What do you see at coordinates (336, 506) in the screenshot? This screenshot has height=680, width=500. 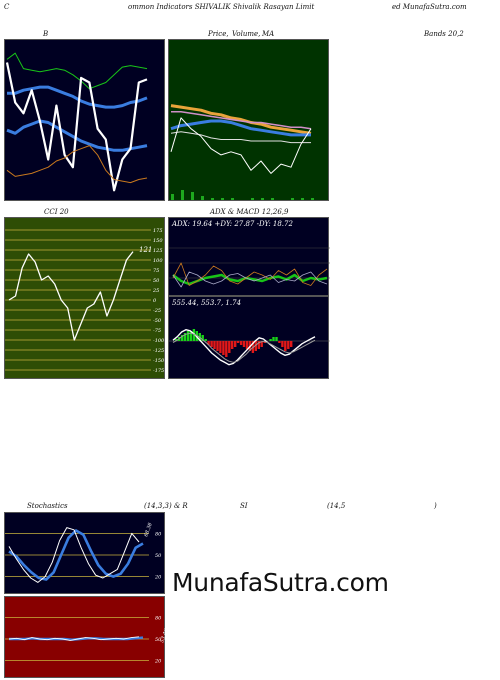 I see `rsi-params: (14,5` at bounding box center [336, 506].